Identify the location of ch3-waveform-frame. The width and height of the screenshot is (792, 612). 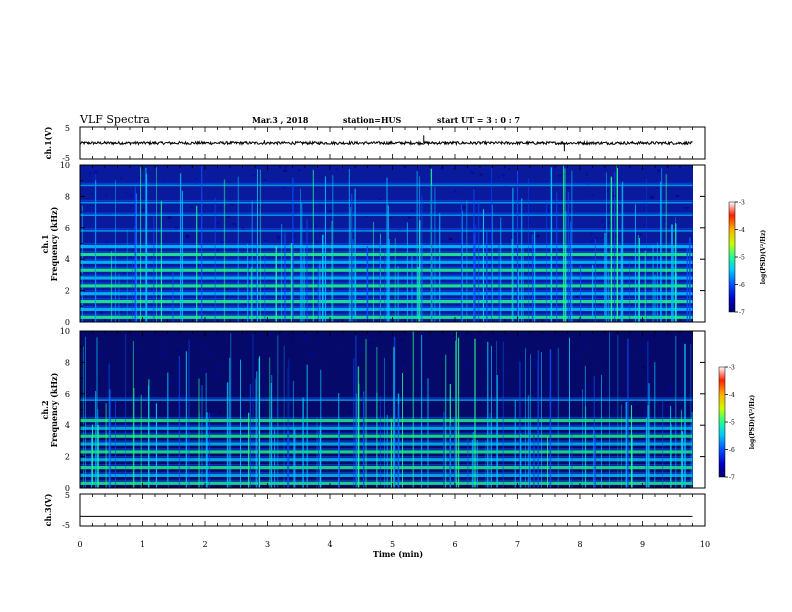
(392, 510).